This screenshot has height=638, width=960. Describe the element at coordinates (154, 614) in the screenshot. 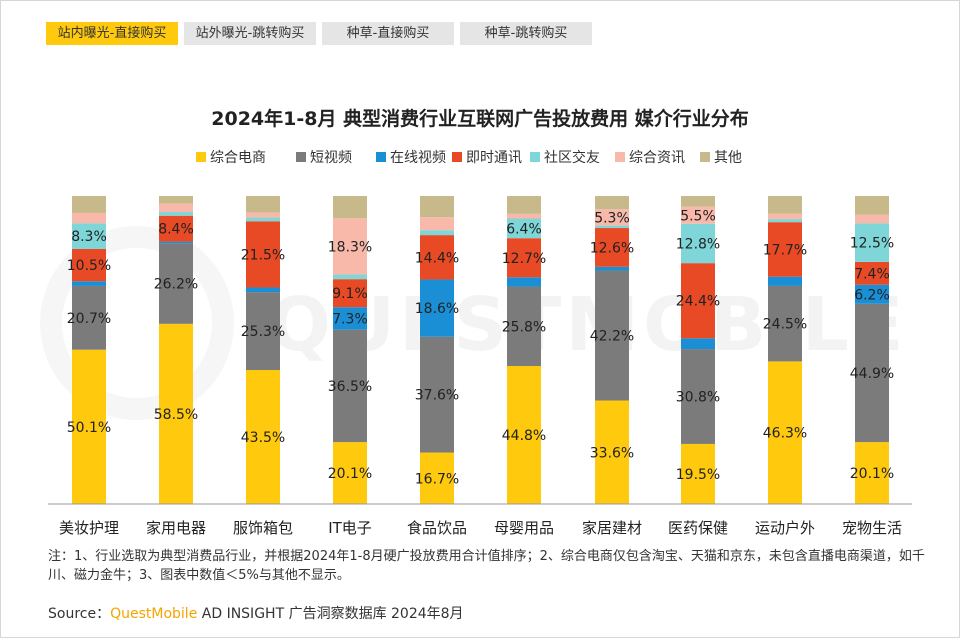

I see `source-brand: QuestMobile` at that location.